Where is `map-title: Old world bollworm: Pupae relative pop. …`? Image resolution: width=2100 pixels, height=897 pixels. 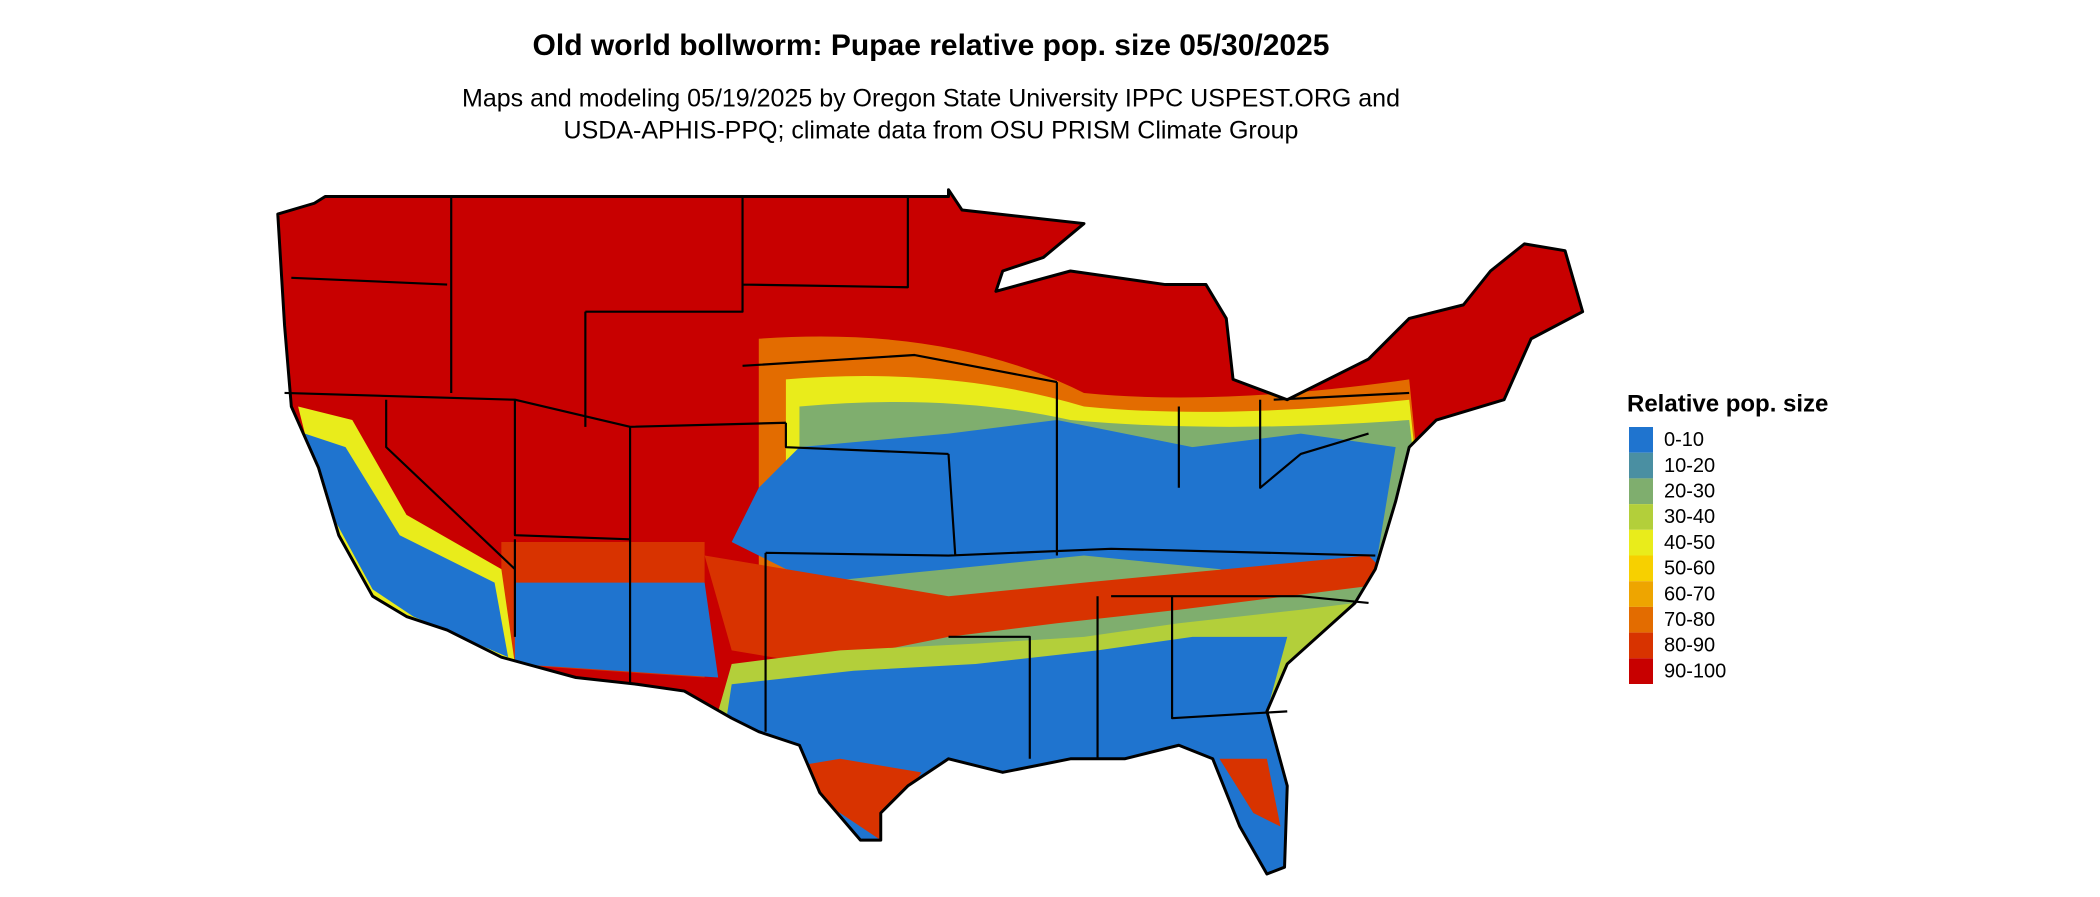 map-title: Old world bollworm: Pupae relative pop. … is located at coordinates (931, 45).